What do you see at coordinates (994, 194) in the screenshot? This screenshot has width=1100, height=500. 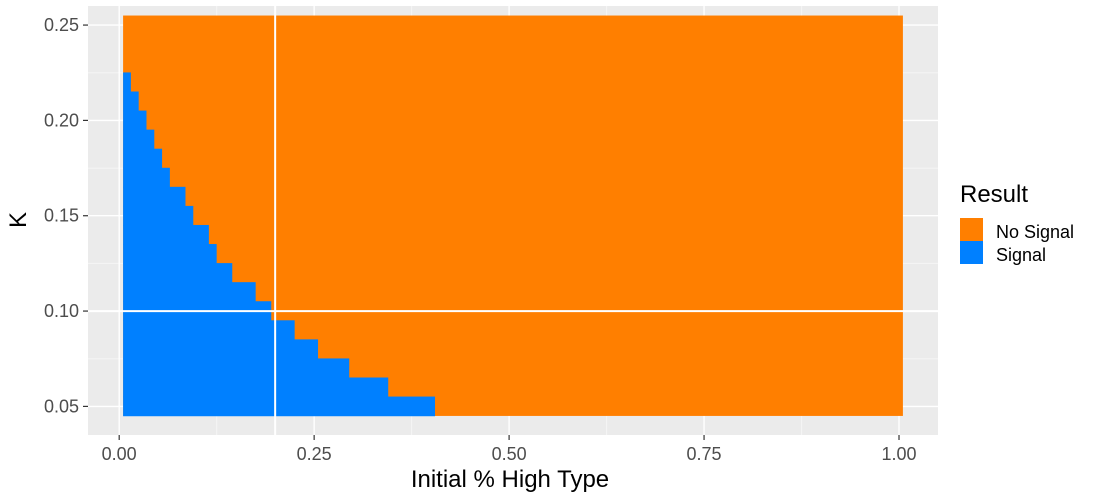 I see `legend-title: Result` at bounding box center [994, 194].